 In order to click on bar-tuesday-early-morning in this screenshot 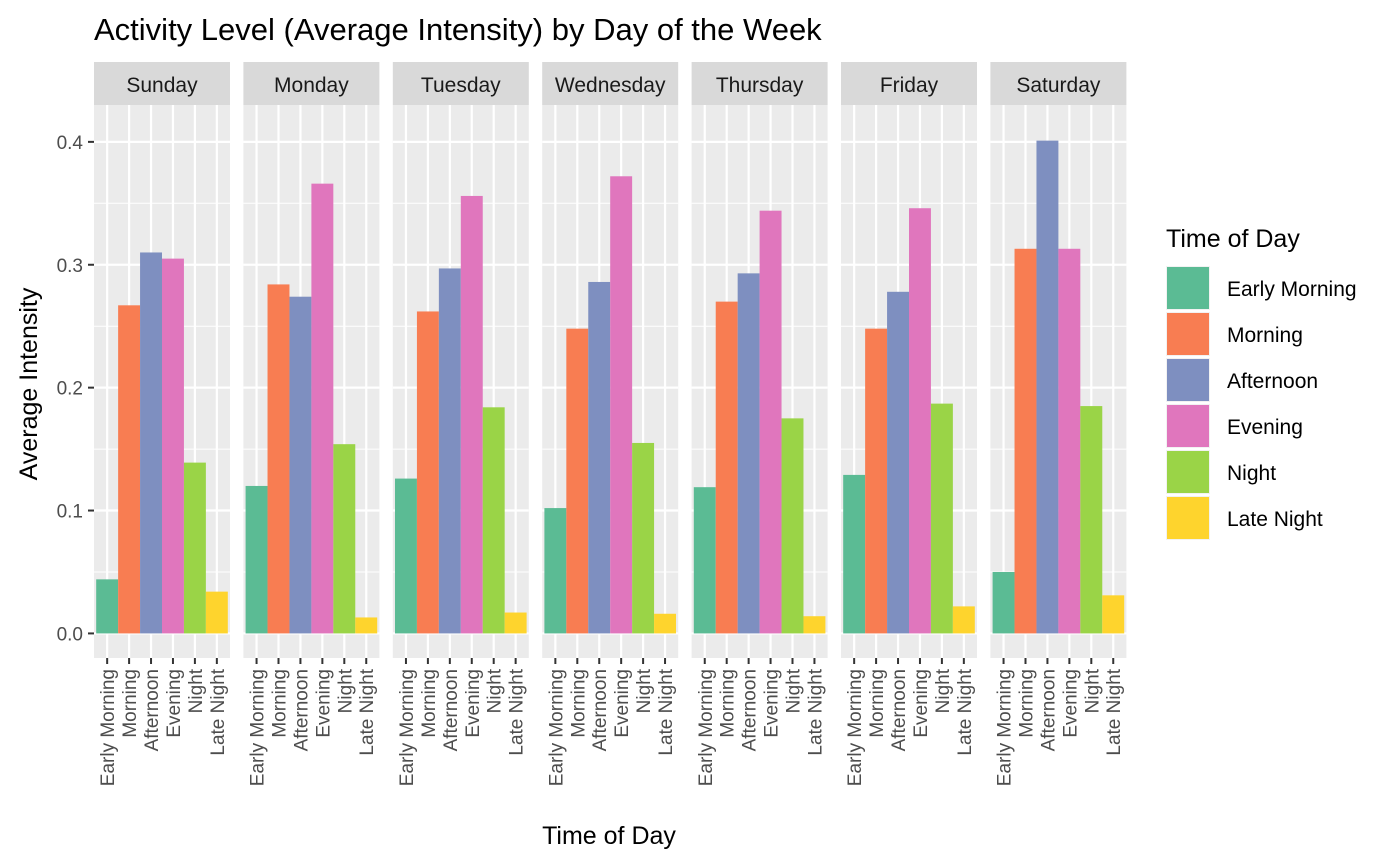, I will do `click(405, 556)`.